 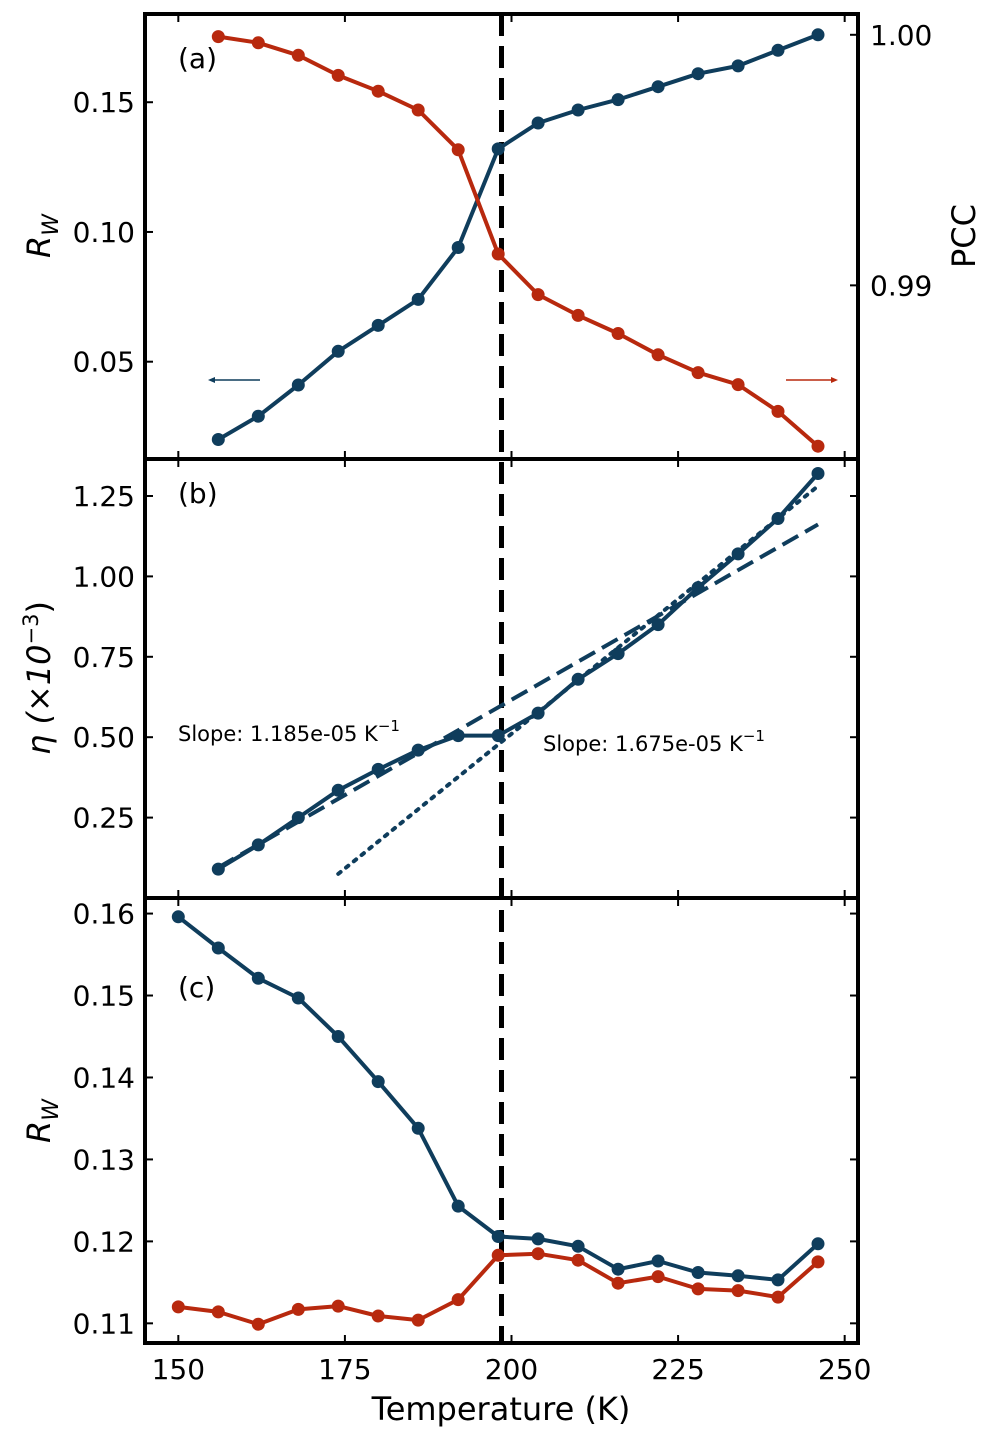 What do you see at coordinates (211, 380) in the screenshot?
I see `panel-a-left-axis-arrowhead` at bounding box center [211, 380].